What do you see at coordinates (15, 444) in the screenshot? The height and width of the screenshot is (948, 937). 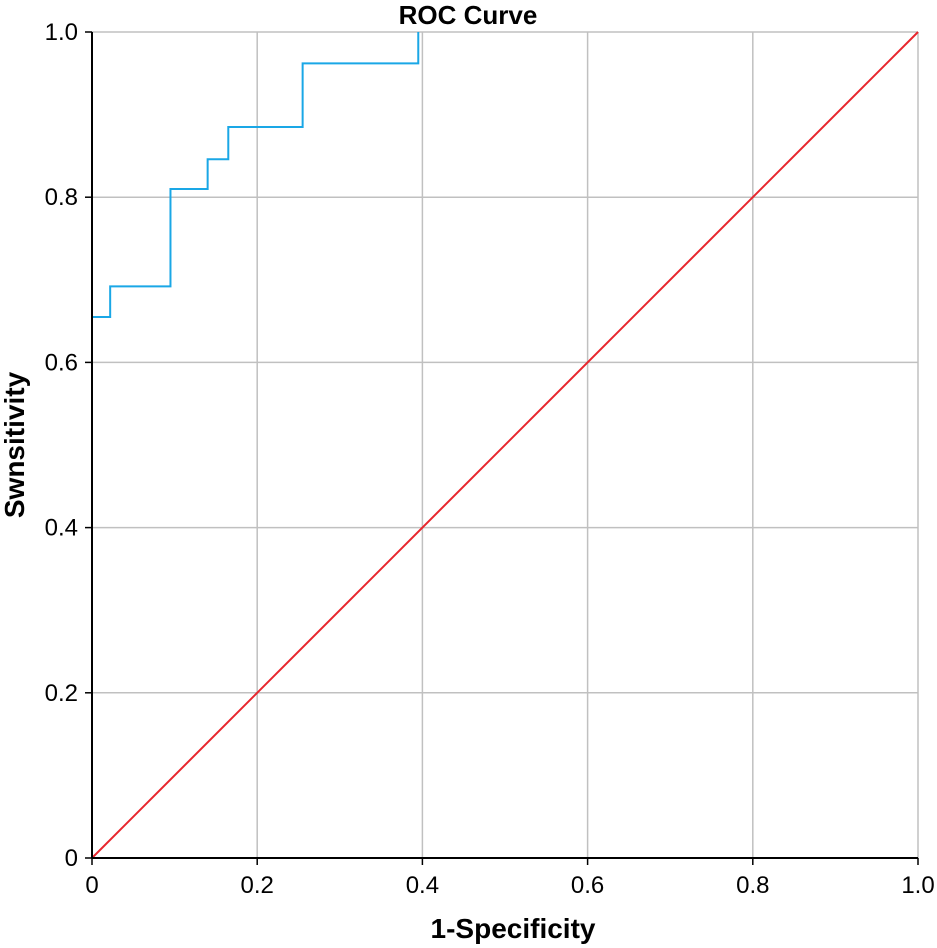 I see `y-axis-label: Swnsitivity` at bounding box center [15, 444].